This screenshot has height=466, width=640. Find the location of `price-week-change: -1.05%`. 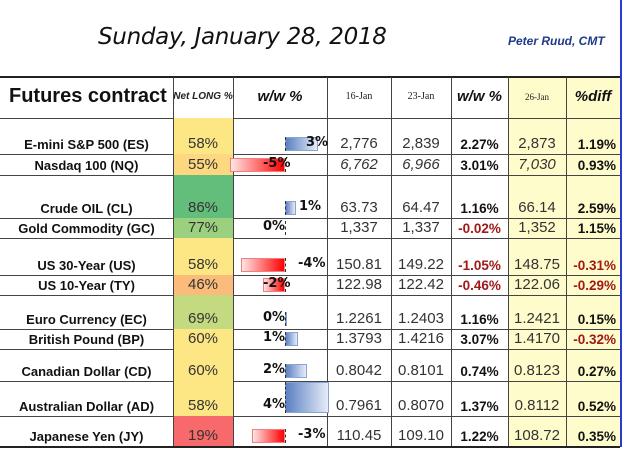

price-week-change: -1.05% is located at coordinates (479, 265).